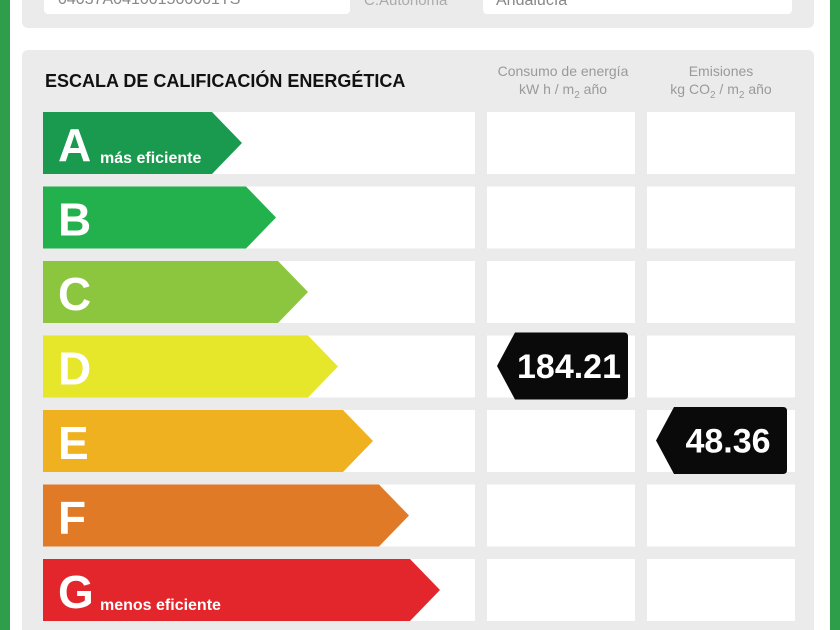 This screenshot has height=630, width=840. I want to click on left-border, so click(5, 315).